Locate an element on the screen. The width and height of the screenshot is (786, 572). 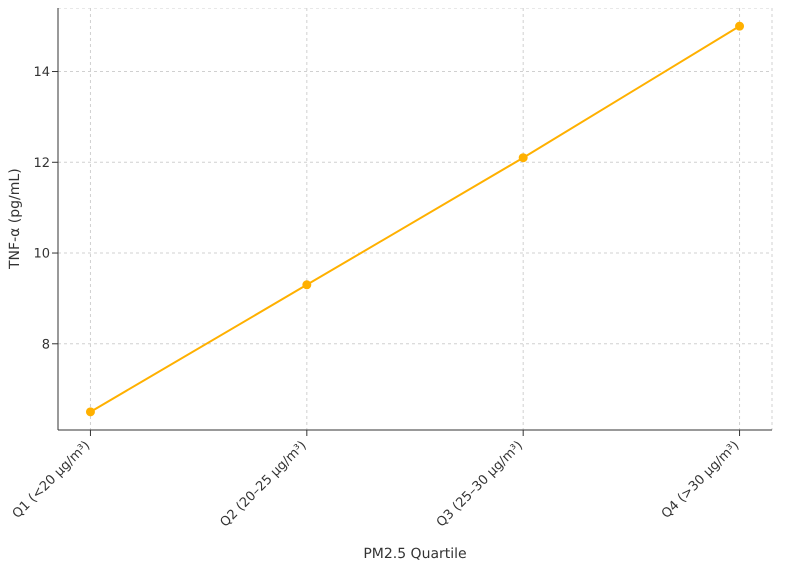
y-tick-label: 8 is located at coordinates (46, 344).